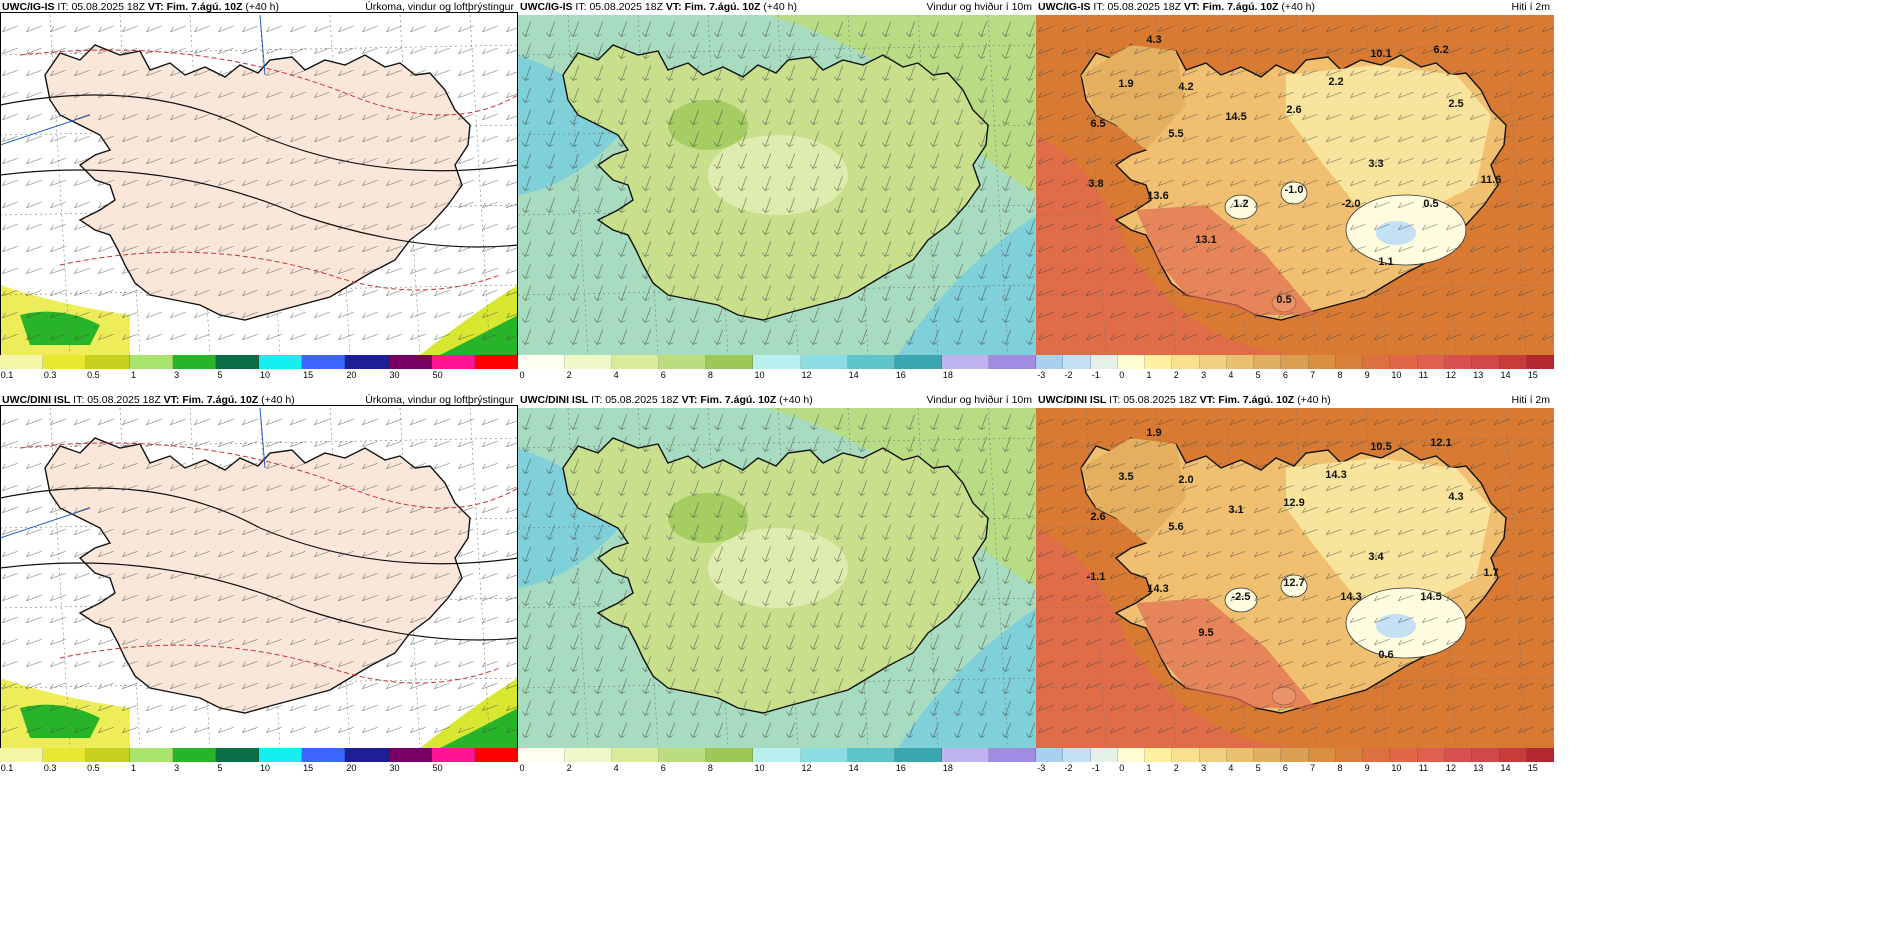 This screenshot has height=950, width=1900. Describe the element at coordinates (437, 375) in the screenshot. I see `colorbar-tick-label: 50` at that location.